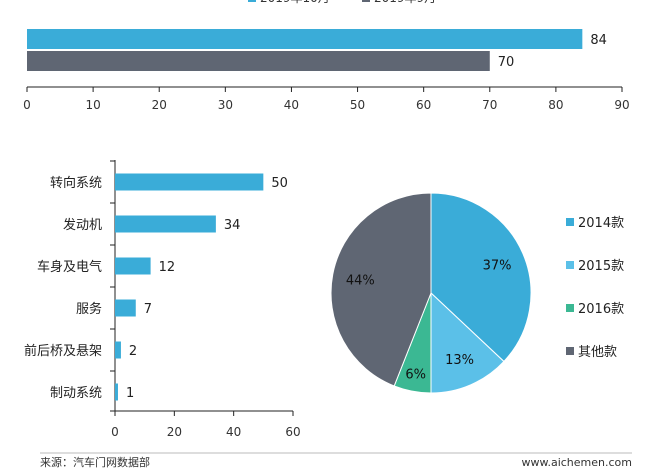 This screenshot has width=659, height=468. Describe the element at coordinates (357, 105) in the screenshot. I see `x-tick-label-5: 50` at that location.